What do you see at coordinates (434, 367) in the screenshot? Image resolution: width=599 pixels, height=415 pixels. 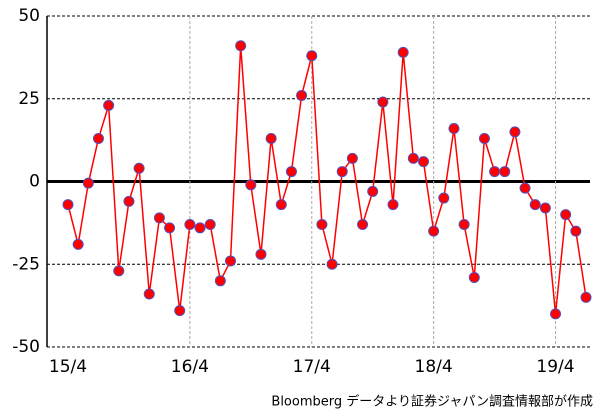 I see `x-tick-label: 18/4` at bounding box center [434, 367].